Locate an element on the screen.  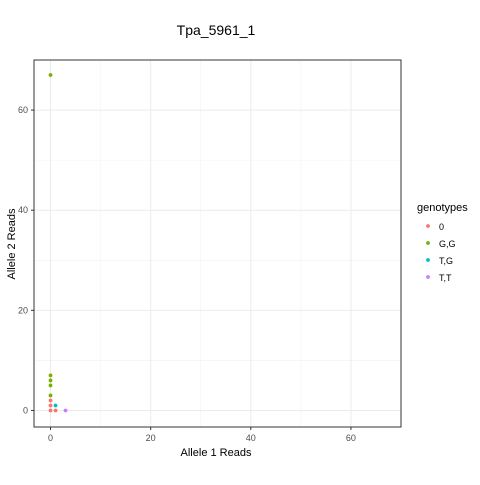
y-axis-label: Allele 2 Reads is located at coordinates (12, 243).